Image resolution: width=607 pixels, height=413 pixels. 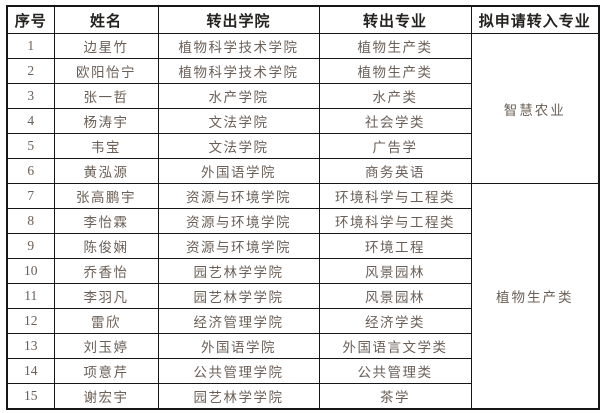 What do you see at coordinates (106, 371) in the screenshot?
I see `cell-name: 项意芹` at bounding box center [106, 371].